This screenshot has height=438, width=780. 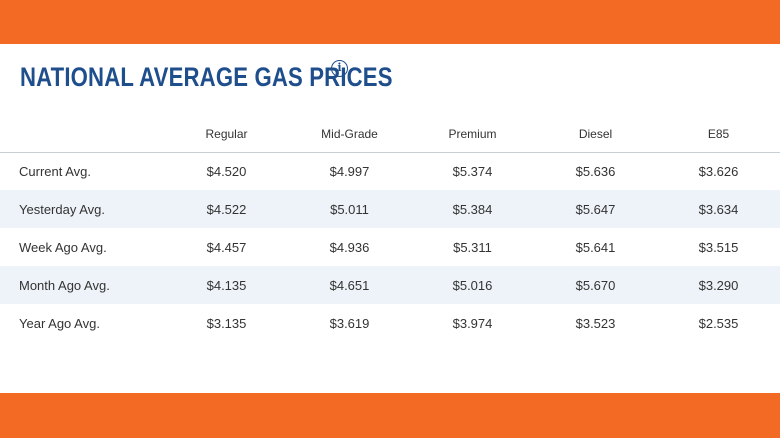 I want to click on column-header-mid-grade: Mid-Grade, so click(x=349, y=134).